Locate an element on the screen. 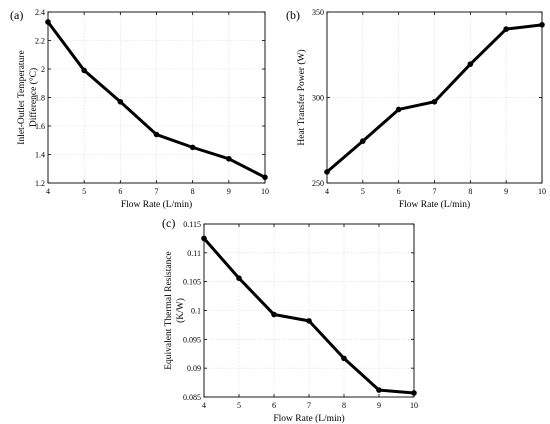 The width and height of the screenshot is (550, 424). y-axis-label: Heat Transfer Power (W) is located at coordinates (301, 97).